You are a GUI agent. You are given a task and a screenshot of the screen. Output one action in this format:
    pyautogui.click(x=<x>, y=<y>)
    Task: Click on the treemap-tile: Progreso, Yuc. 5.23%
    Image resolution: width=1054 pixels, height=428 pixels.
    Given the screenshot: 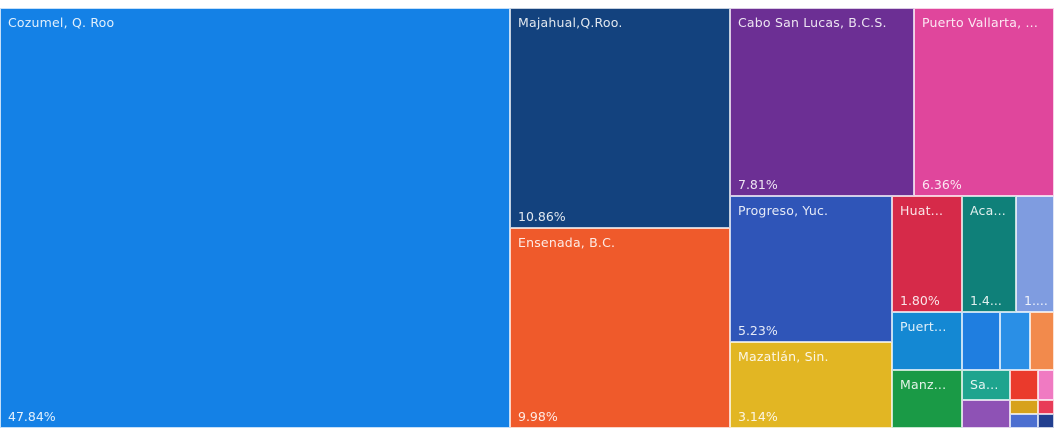 What is the action you would take?
    pyautogui.click(x=811, y=269)
    